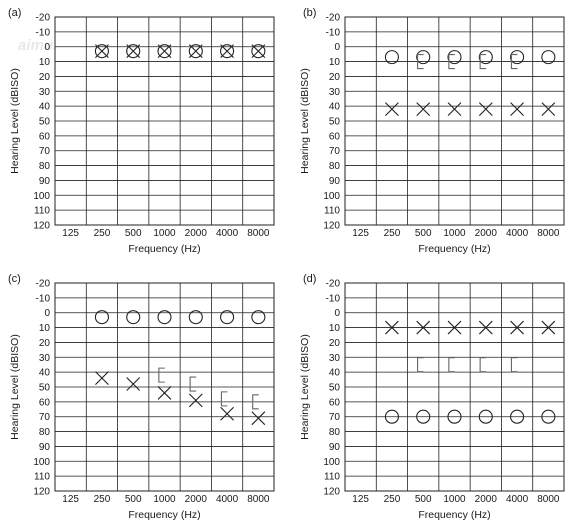 The width and height of the screenshot is (573, 530). What do you see at coordinates (335, 92) in the screenshot?
I see `y-tick-label: 30` at bounding box center [335, 92].